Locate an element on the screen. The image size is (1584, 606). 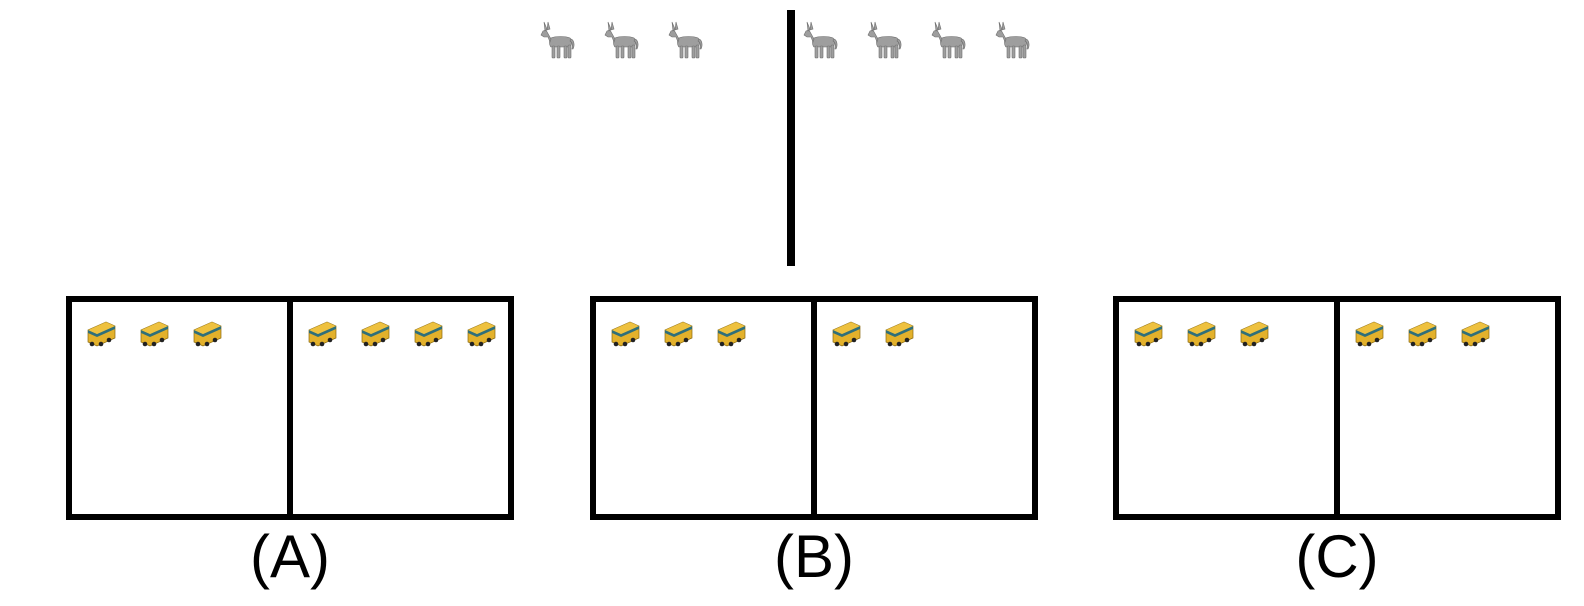
option-b-label: (B) is located at coordinates (814, 556).